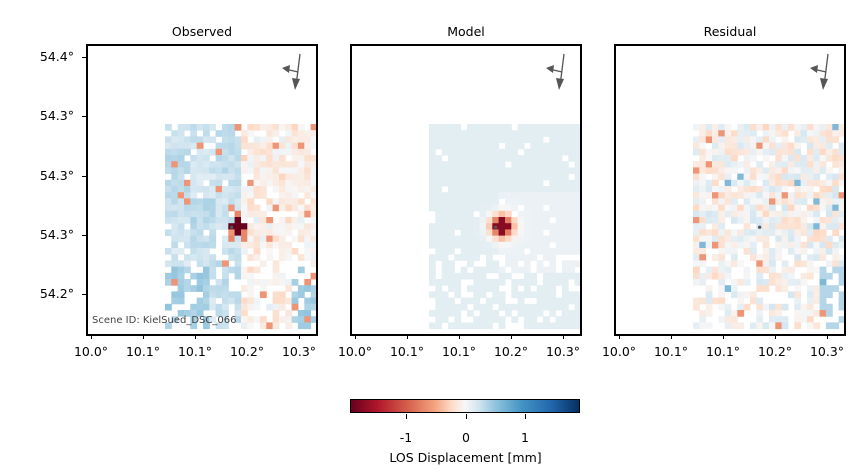  I want to click on source-location-marker, so click(496, 227).